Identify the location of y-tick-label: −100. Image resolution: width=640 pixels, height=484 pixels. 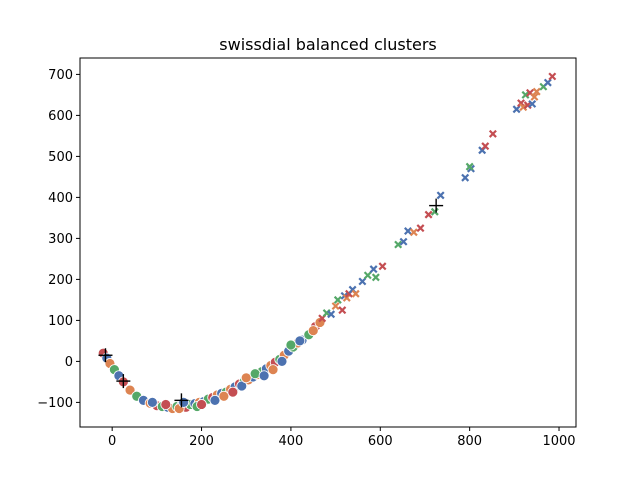
(55, 403).